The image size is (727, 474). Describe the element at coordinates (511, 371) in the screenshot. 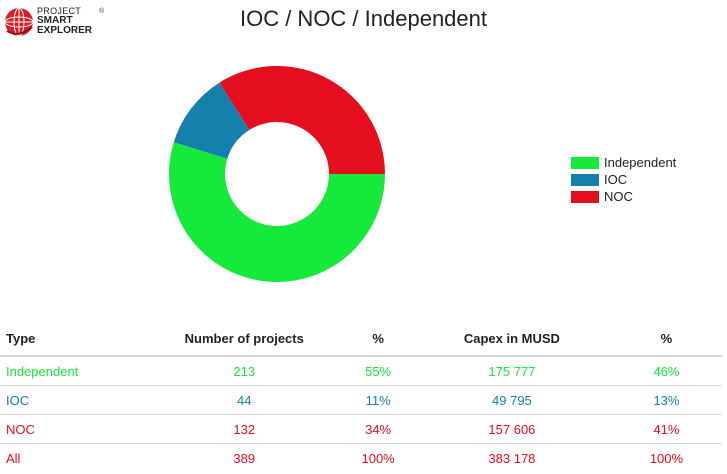

I see `cell-capex: 175 777` at that location.